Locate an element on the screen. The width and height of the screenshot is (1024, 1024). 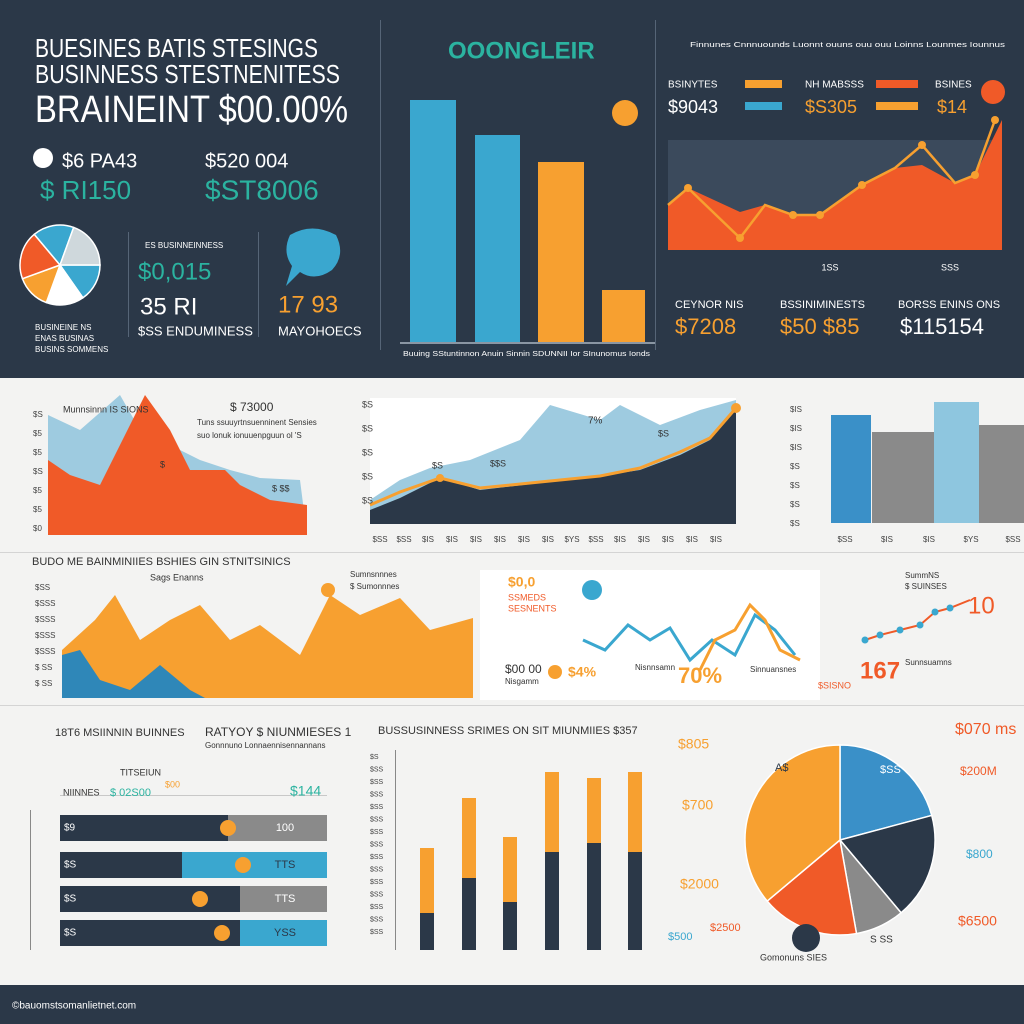
trend-area is located at coordinates (835, 185).